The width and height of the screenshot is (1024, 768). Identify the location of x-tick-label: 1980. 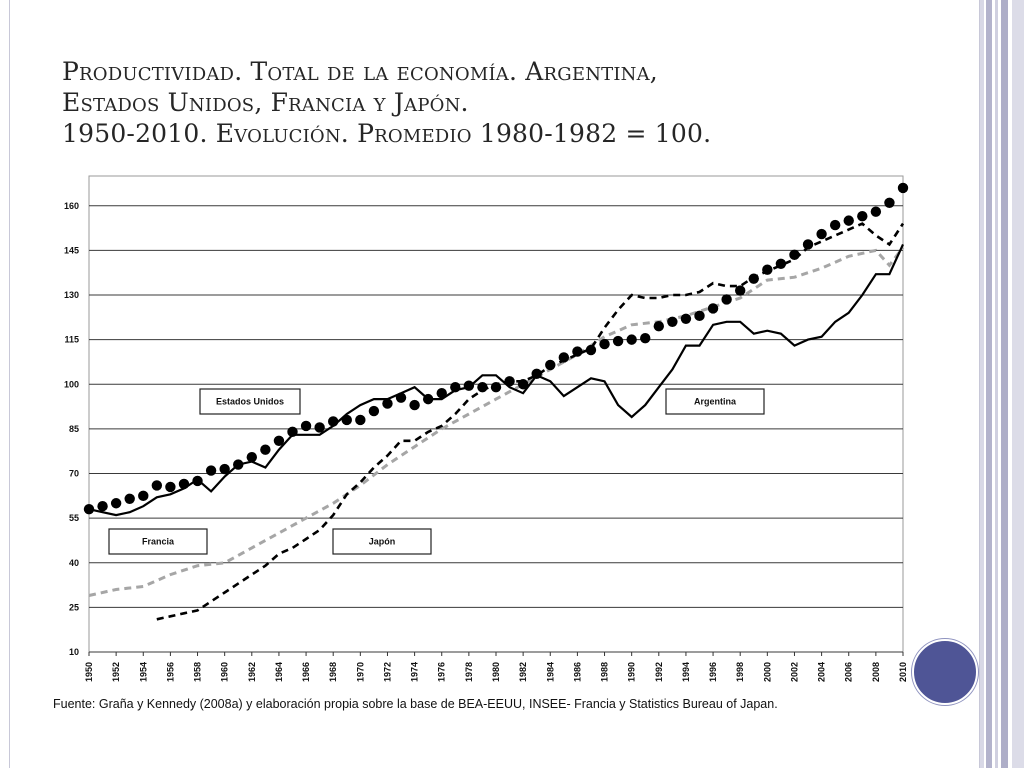
(496, 672).